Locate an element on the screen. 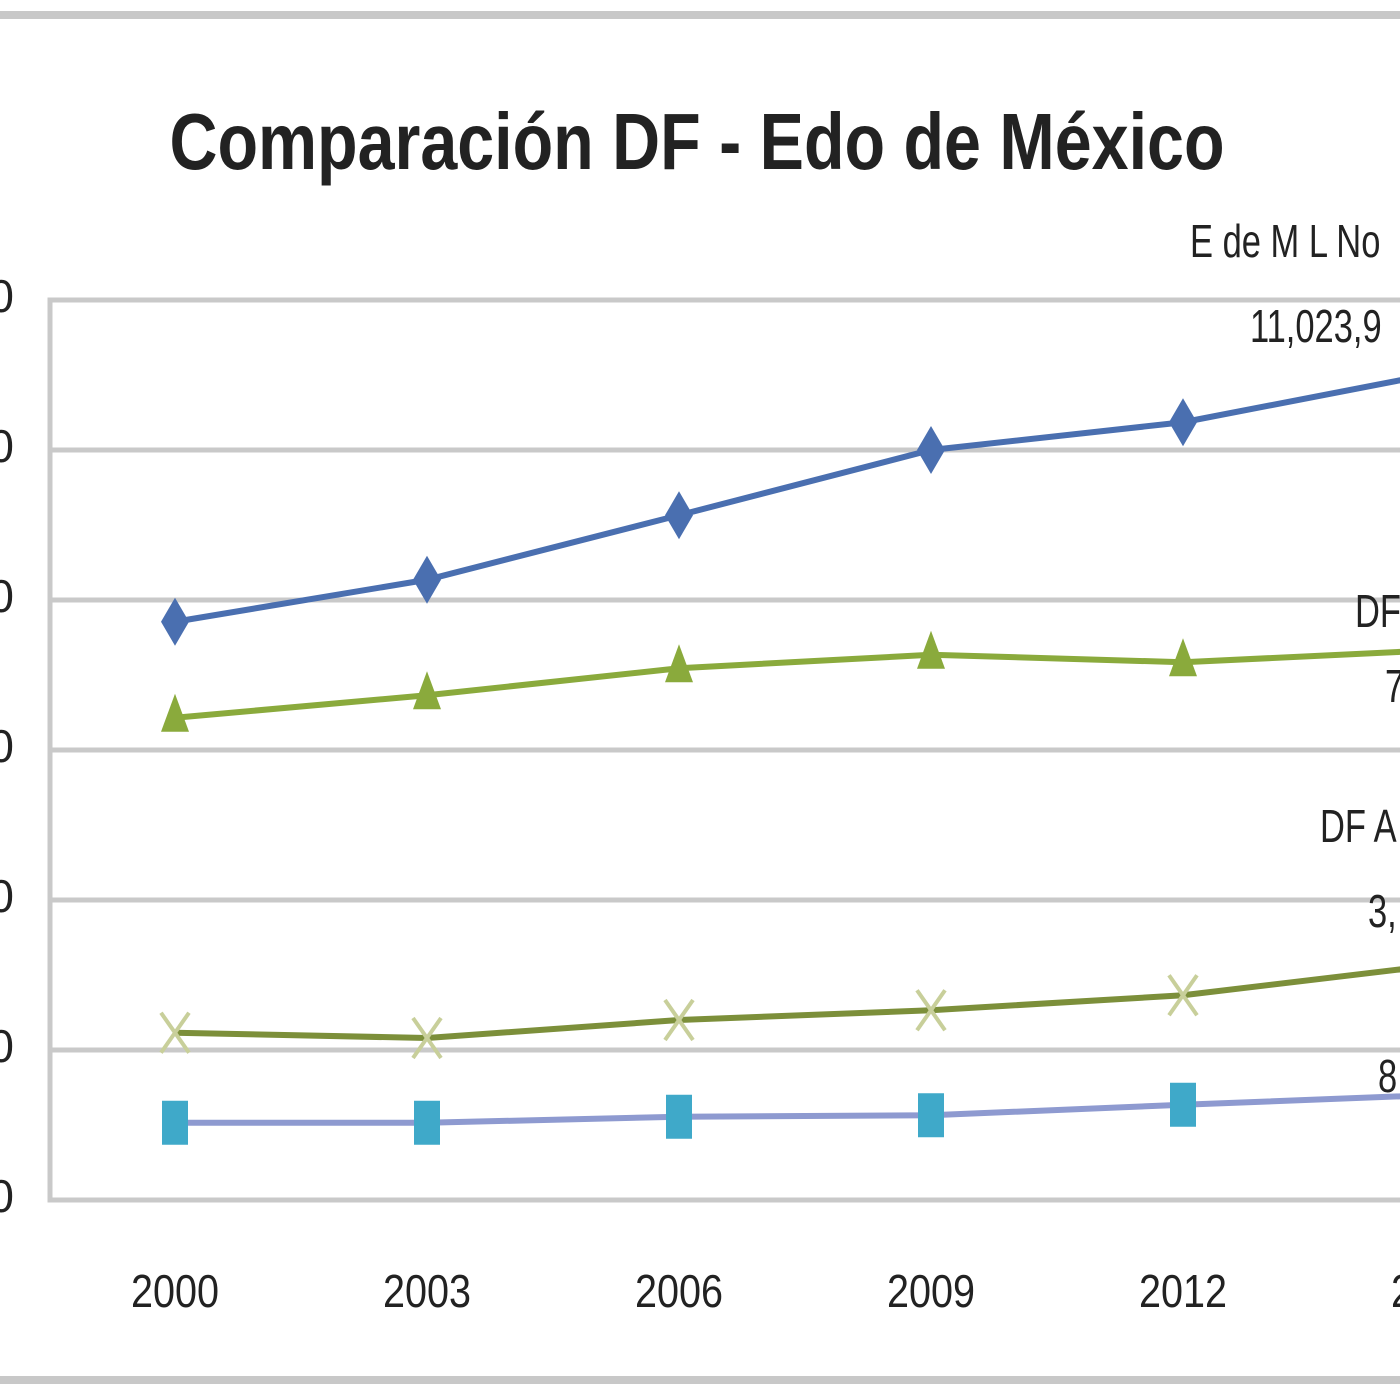 The height and width of the screenshot is (1400, 1400). data-label: 8 is located at coordinates (1387, 1076).